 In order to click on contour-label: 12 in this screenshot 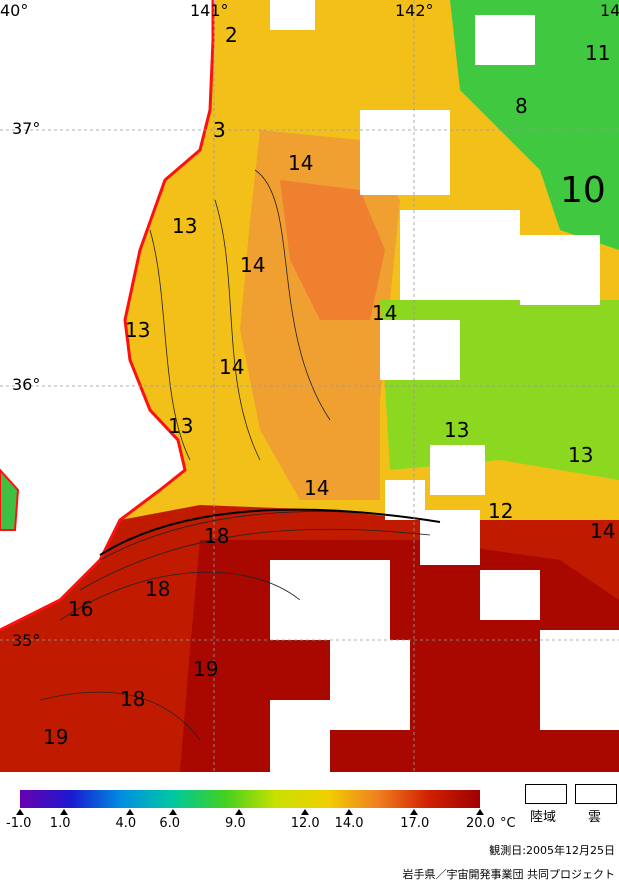, I will do `click(500, 511)`.